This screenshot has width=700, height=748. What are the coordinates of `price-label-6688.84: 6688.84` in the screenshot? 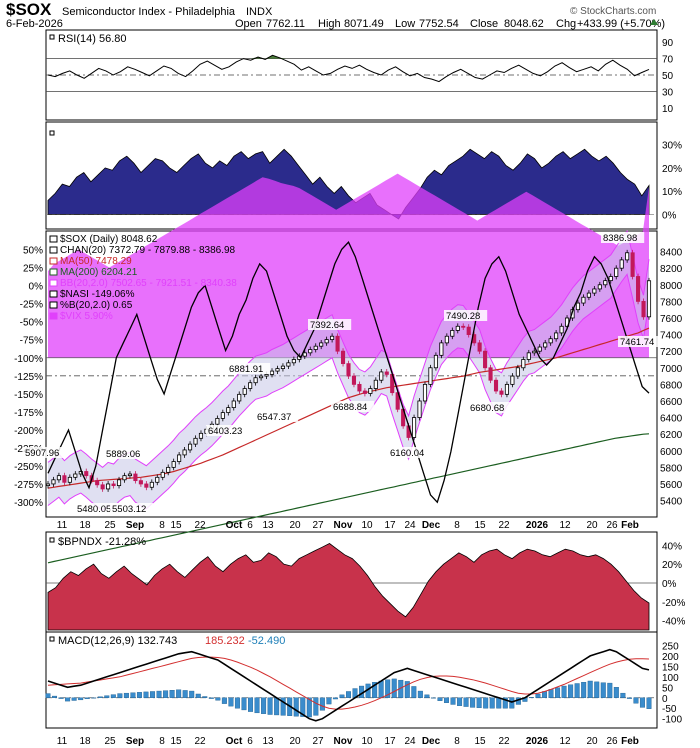 It's located at (350, 407).